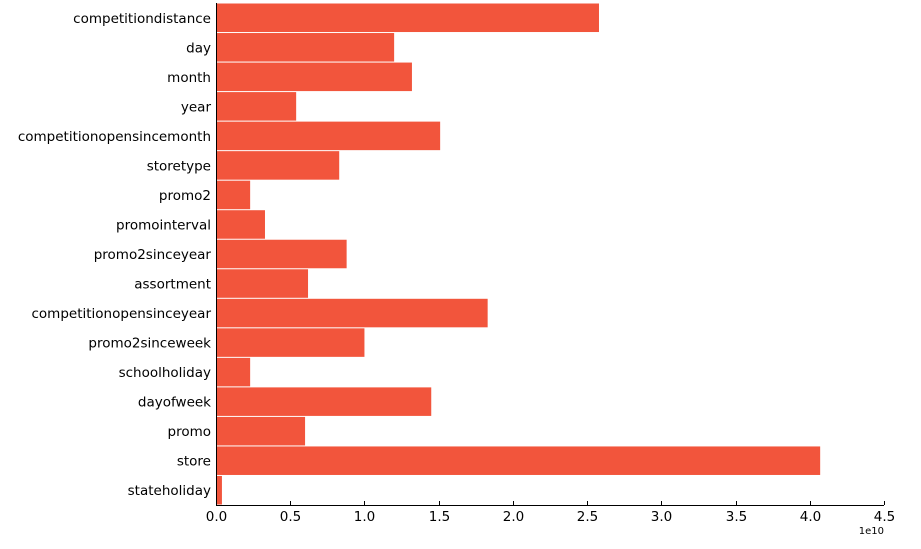  Describe the element at coordinates (233, 372) in the screenshot. I see `bar-schoolholiday` at that location.